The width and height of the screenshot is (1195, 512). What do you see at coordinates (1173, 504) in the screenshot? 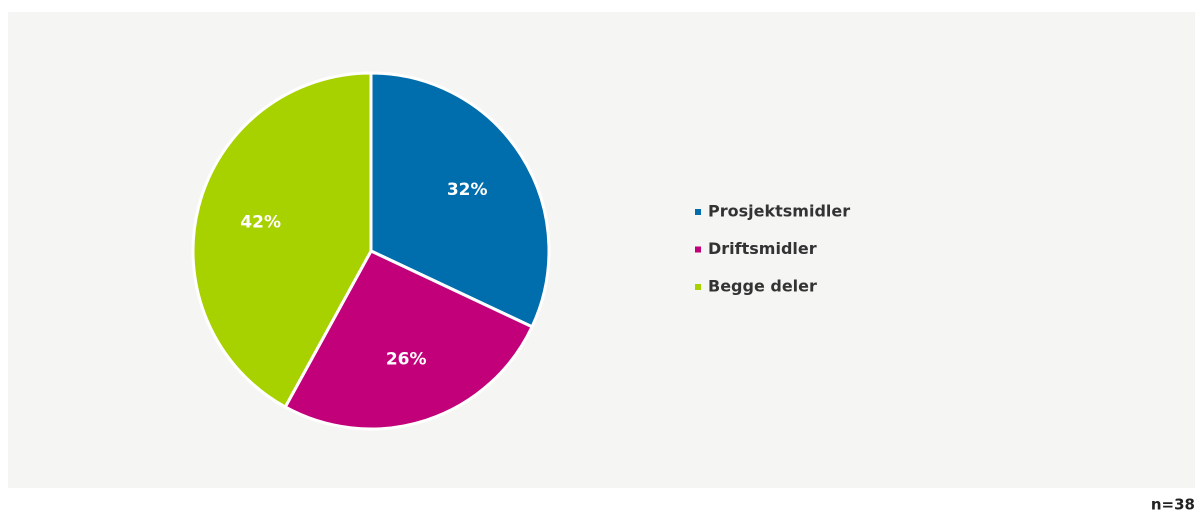
I see `annotation: n=38` at bounding box center [1173, 504].